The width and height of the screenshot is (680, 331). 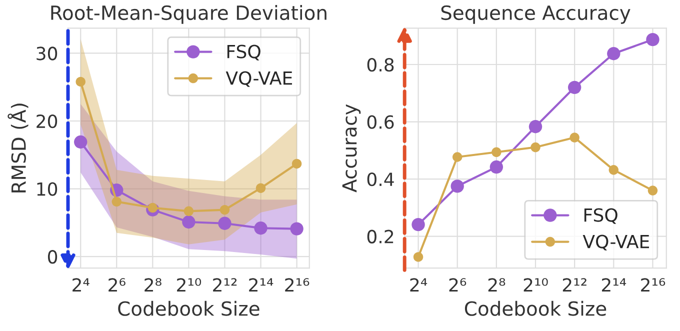 I want to click on chart-title: Root-Mean-Square Deviation, so click(x=188, y=14).